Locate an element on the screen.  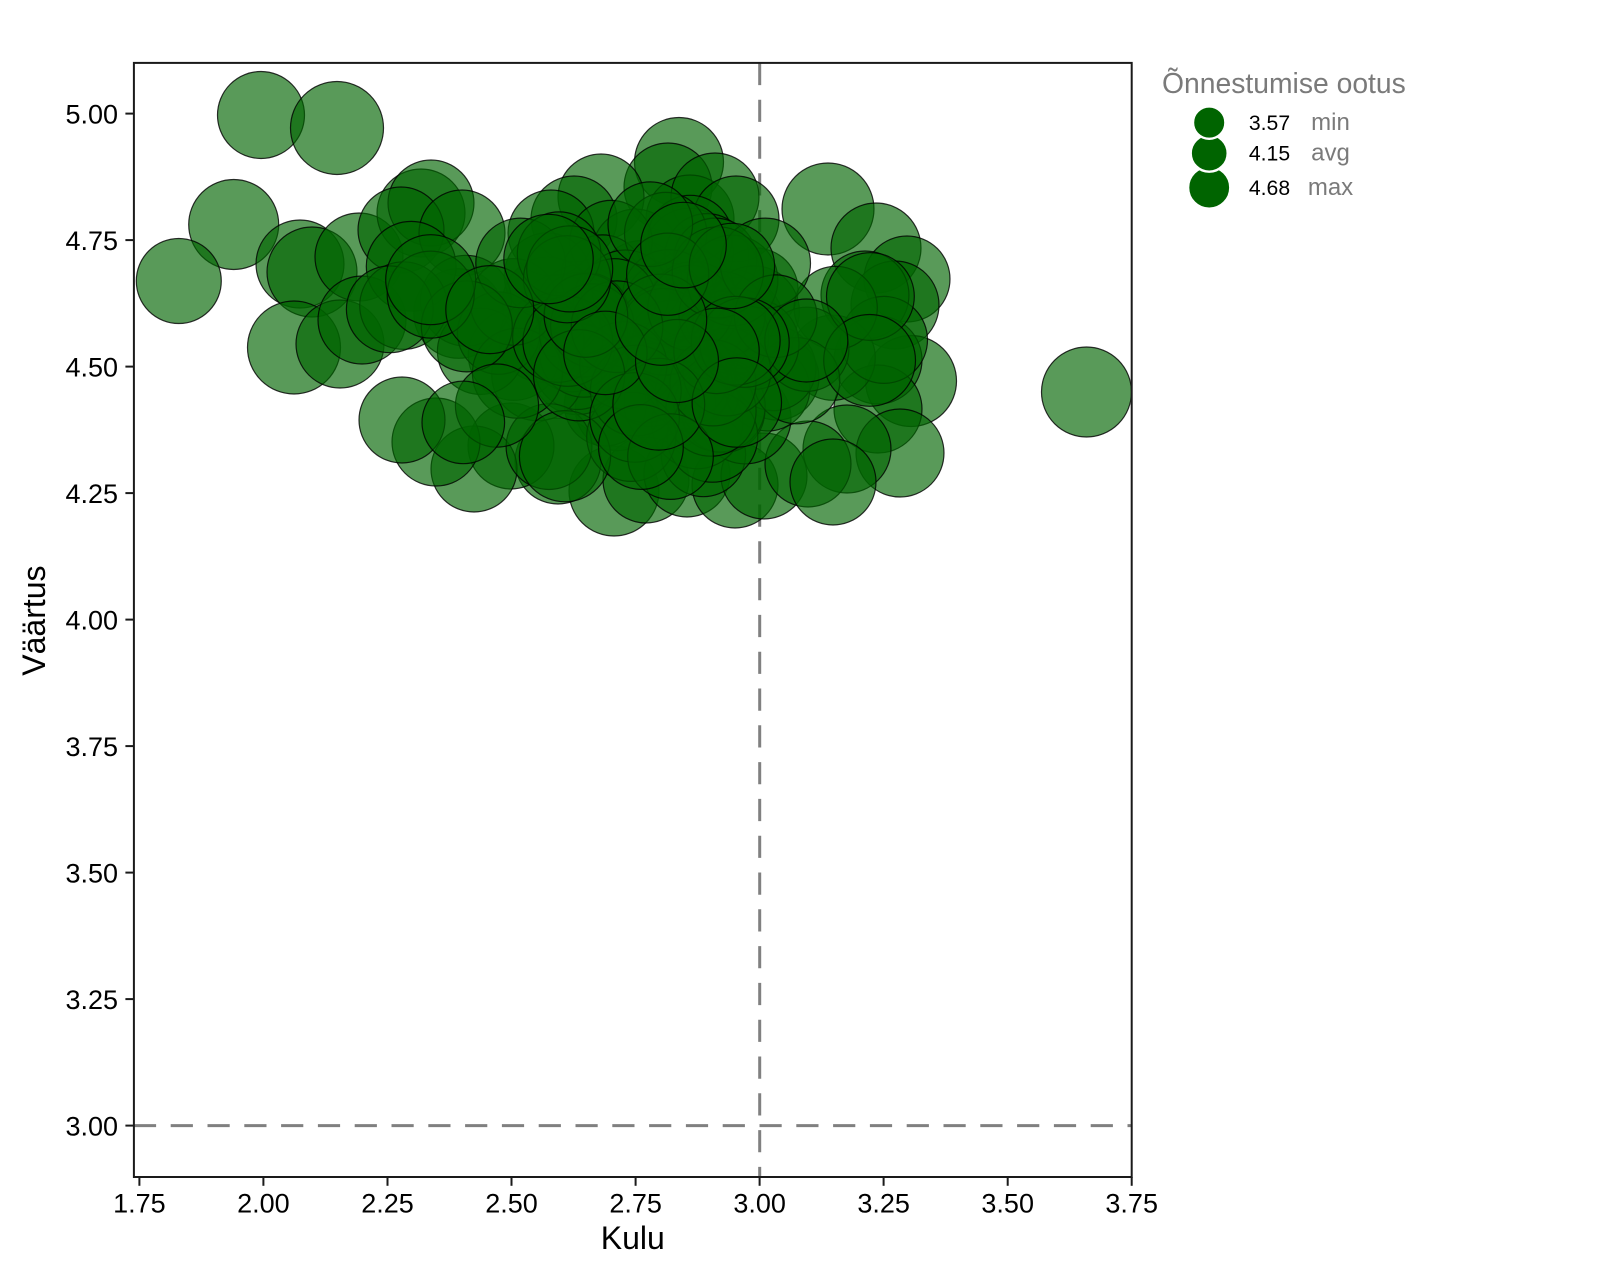
svg-text: Õnnestumise ootus is located at coordinates (1284, 83).